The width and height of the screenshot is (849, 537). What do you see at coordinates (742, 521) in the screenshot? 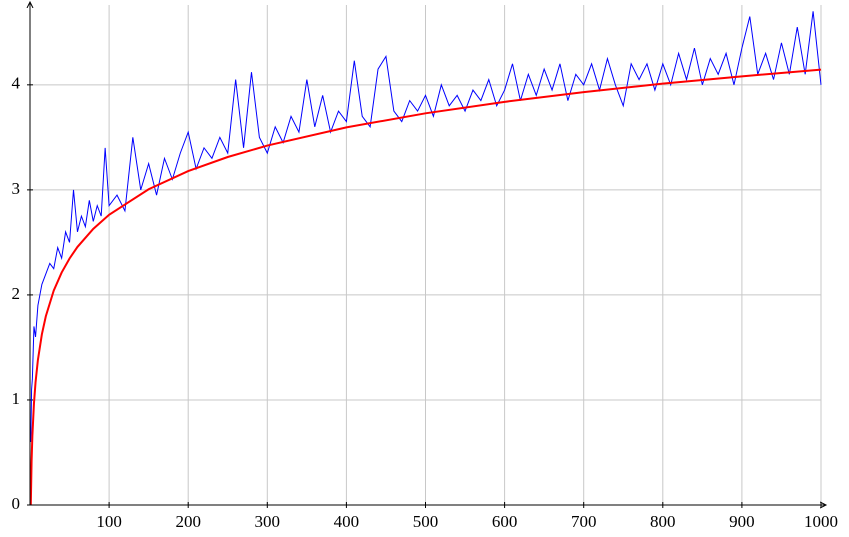
I see `x-tick-label: 900` at bounding box center [742, 521].